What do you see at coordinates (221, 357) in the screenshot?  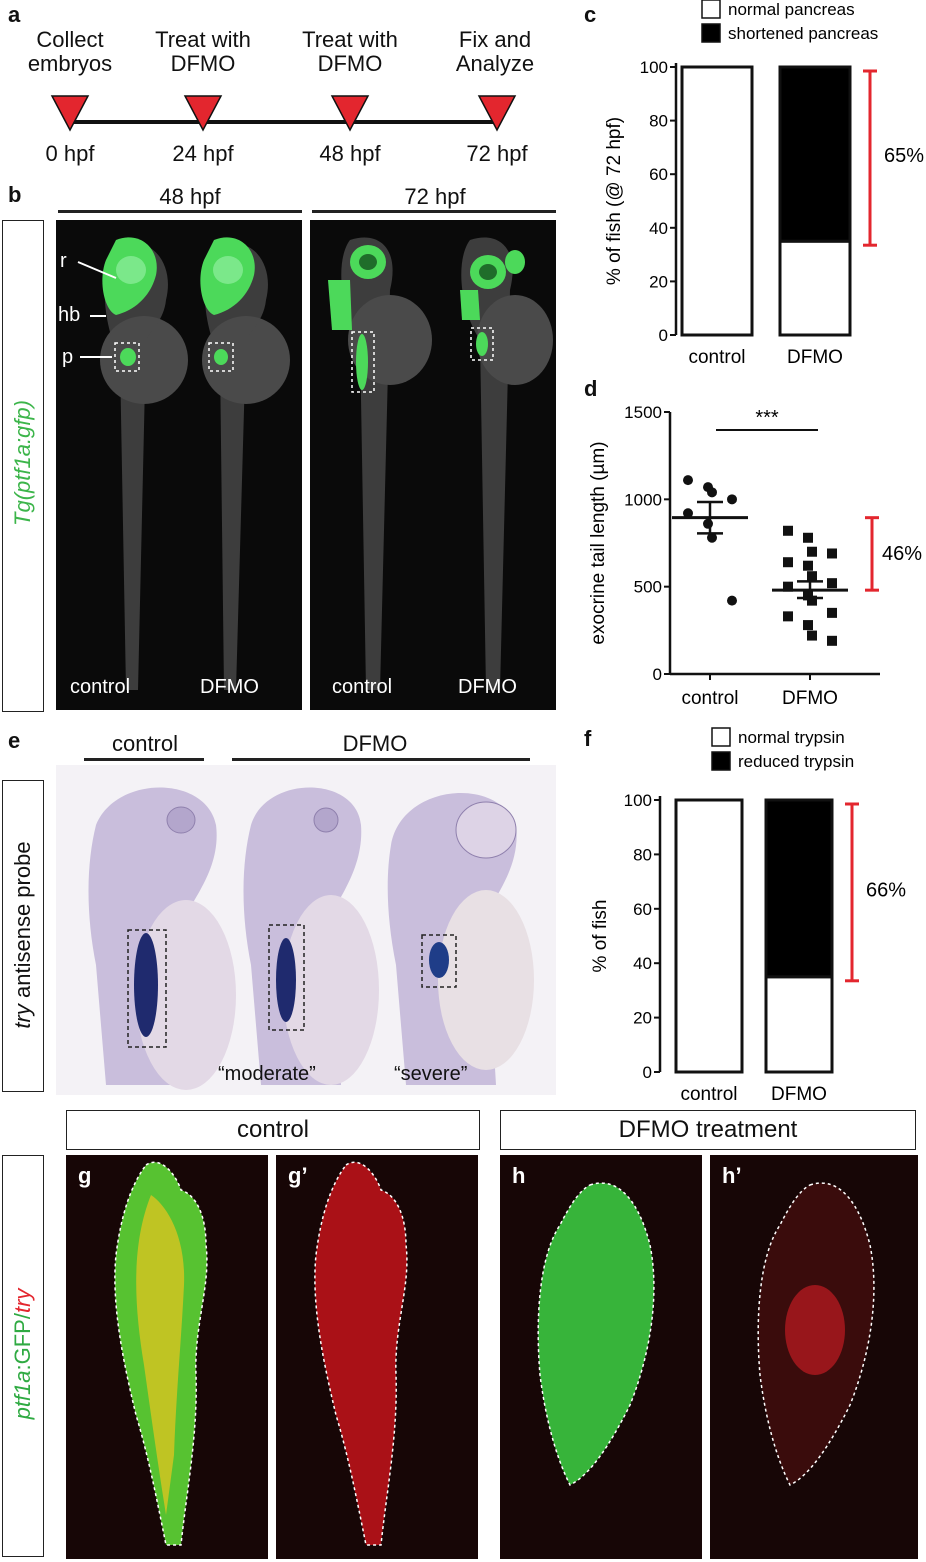 I see `fish-dfmo-pancreas-box` at bounding box center [221, 357].